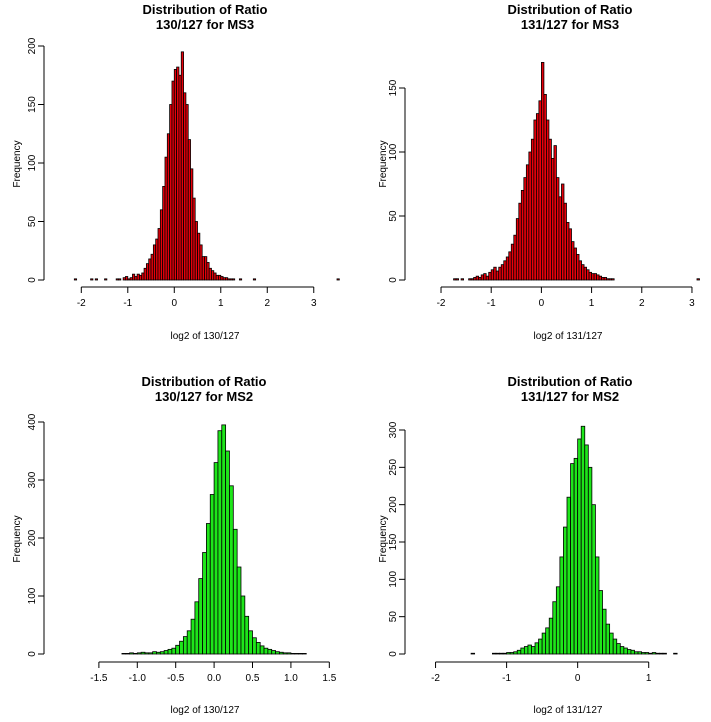  I want to click on x-tick-label: 0.5, so click(253, 678).